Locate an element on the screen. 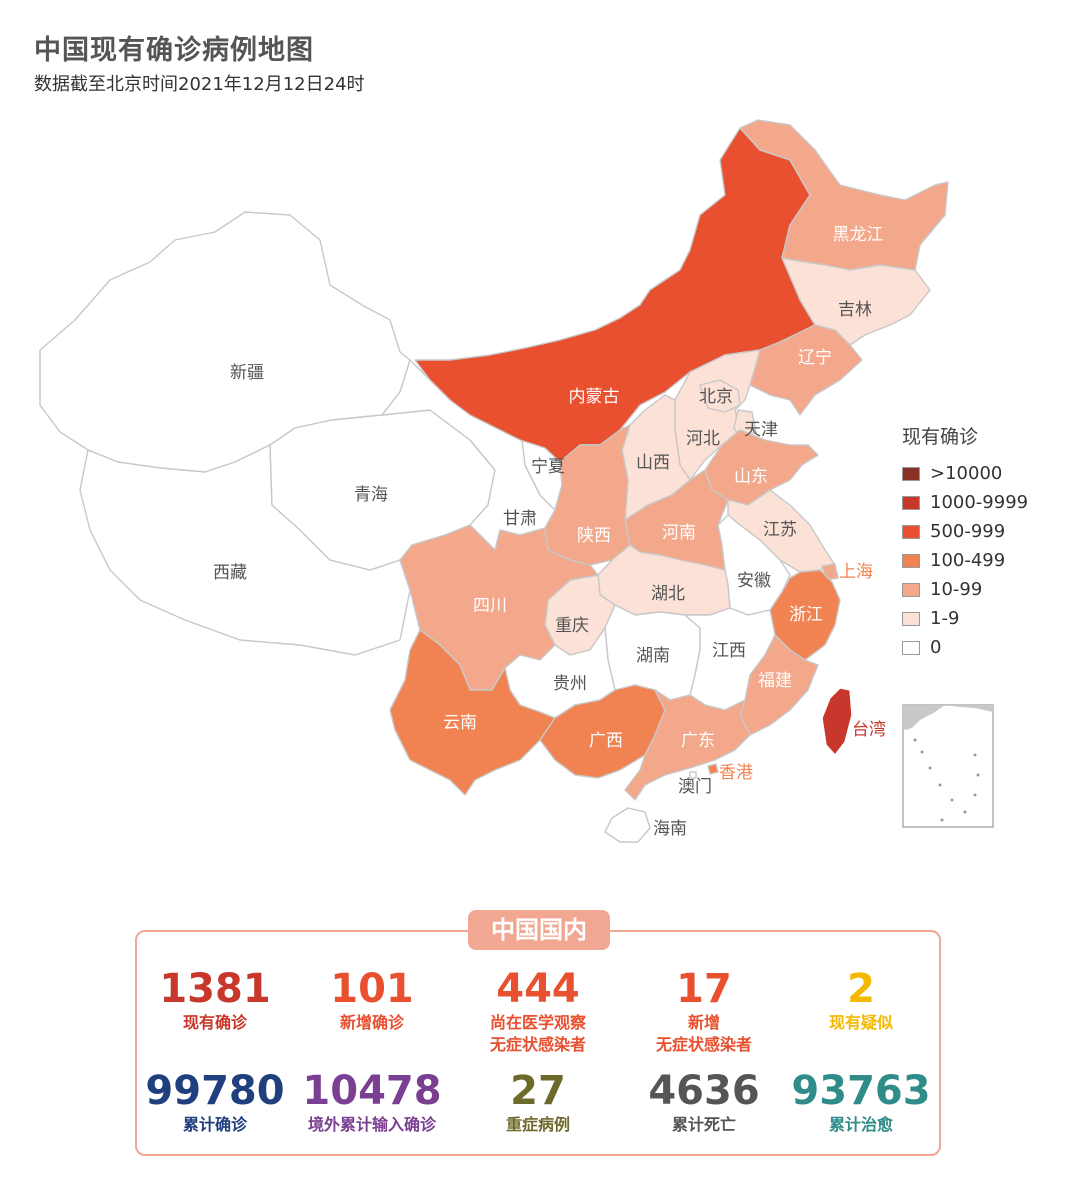  stat-label: 累计确诊 is located at coordinates (214, 1124).